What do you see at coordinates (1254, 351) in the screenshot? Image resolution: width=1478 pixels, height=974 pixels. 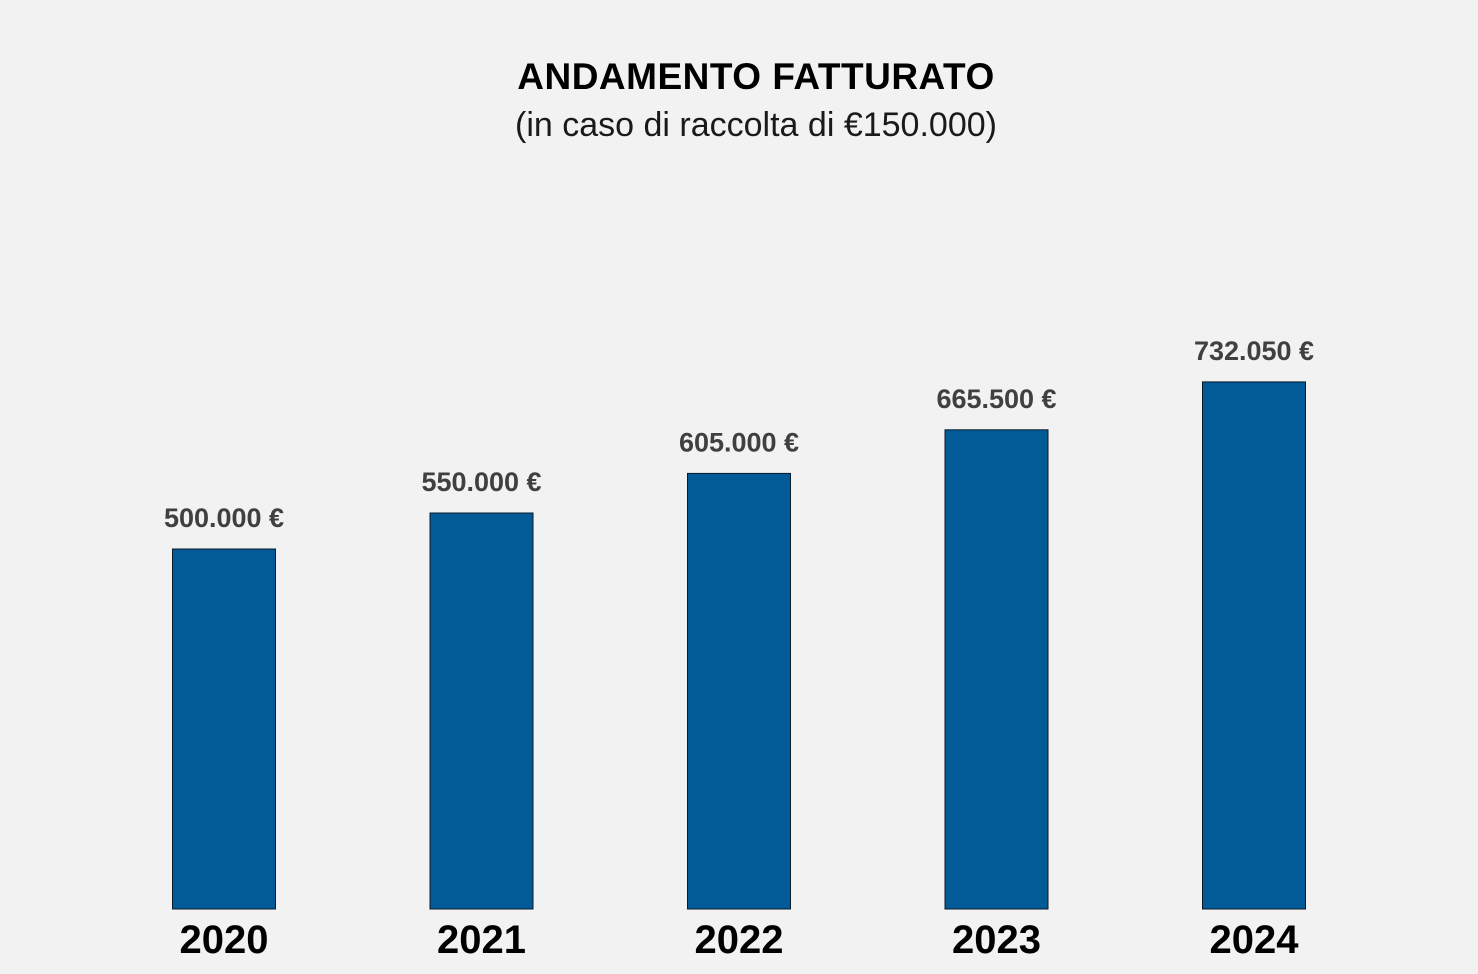 I see `value-label-2024: 732.050 €` at bounding box center [1254, 351].